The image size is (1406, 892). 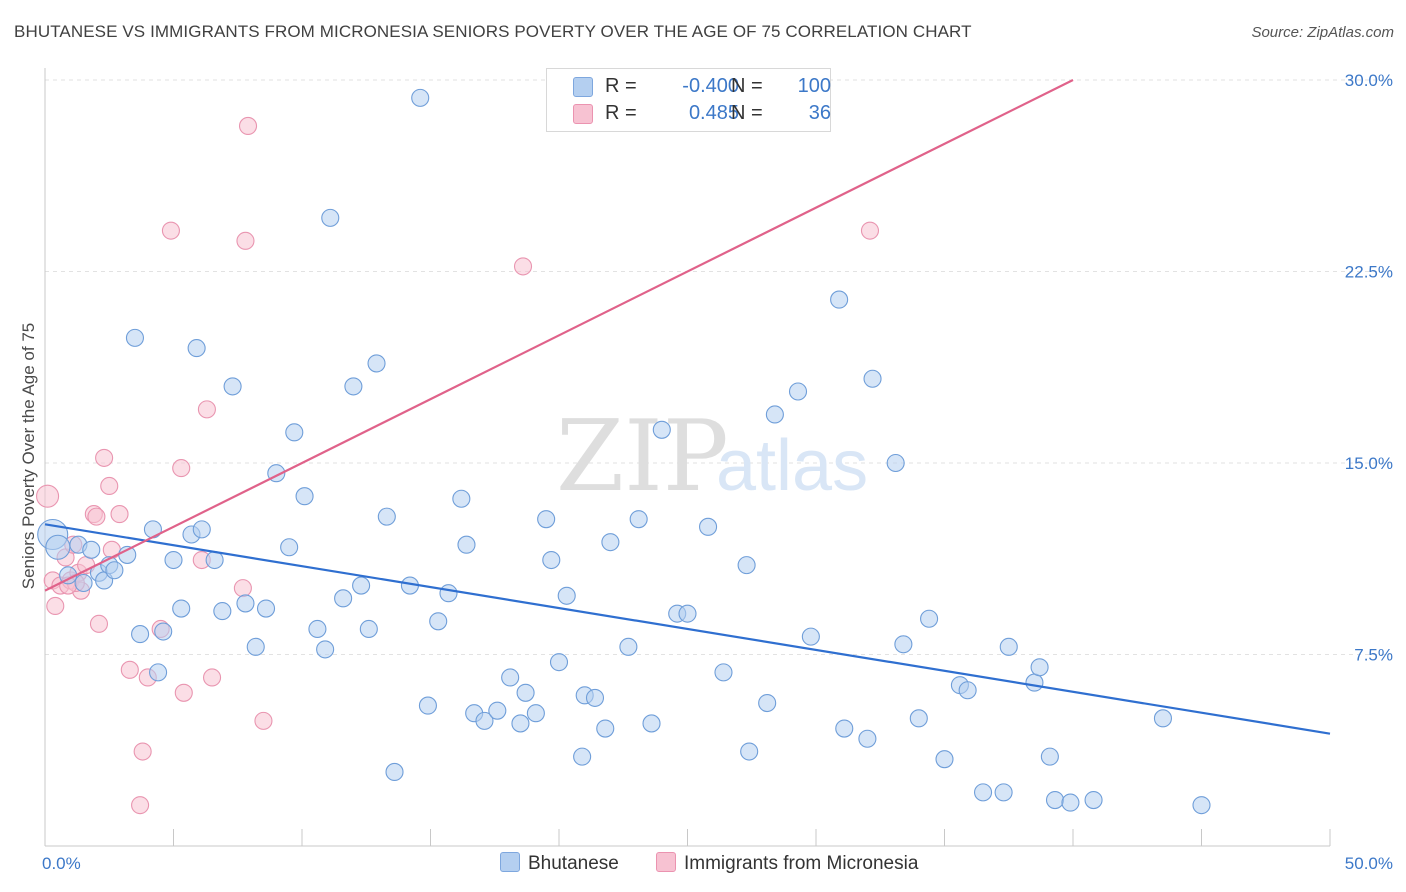 I want to click on legend-stats: R = -0.400 N = 100 R = 0.485 N = 36, so click(x=688, y=100).